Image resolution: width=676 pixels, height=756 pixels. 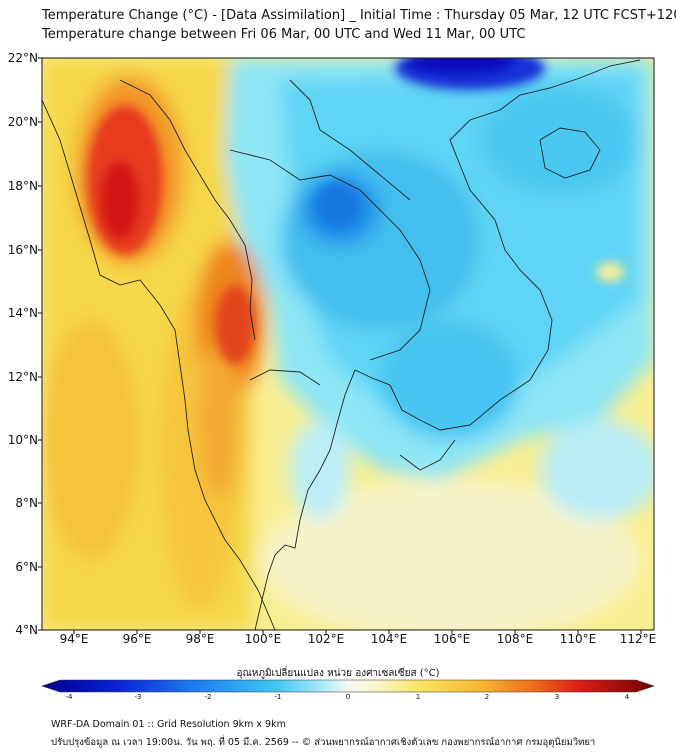 What do you see at coordinates (389, 639) in the screenshot?
I see `lon-label: 104°E` at bounding box center [389, 639].